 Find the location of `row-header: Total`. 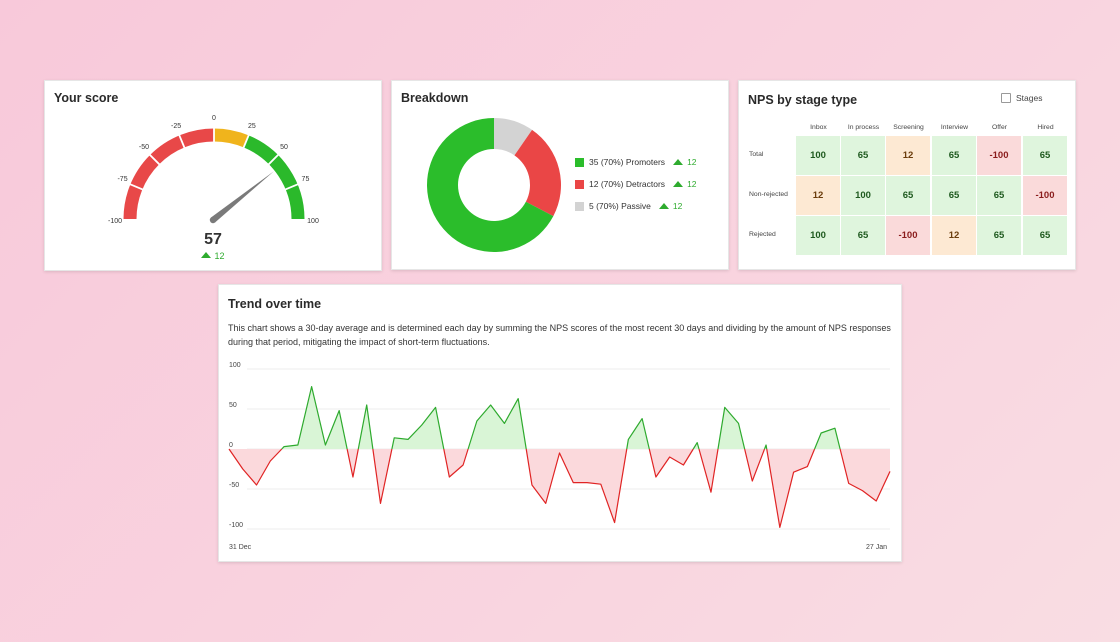

row-header: Total is located at coordinates (756, 154).